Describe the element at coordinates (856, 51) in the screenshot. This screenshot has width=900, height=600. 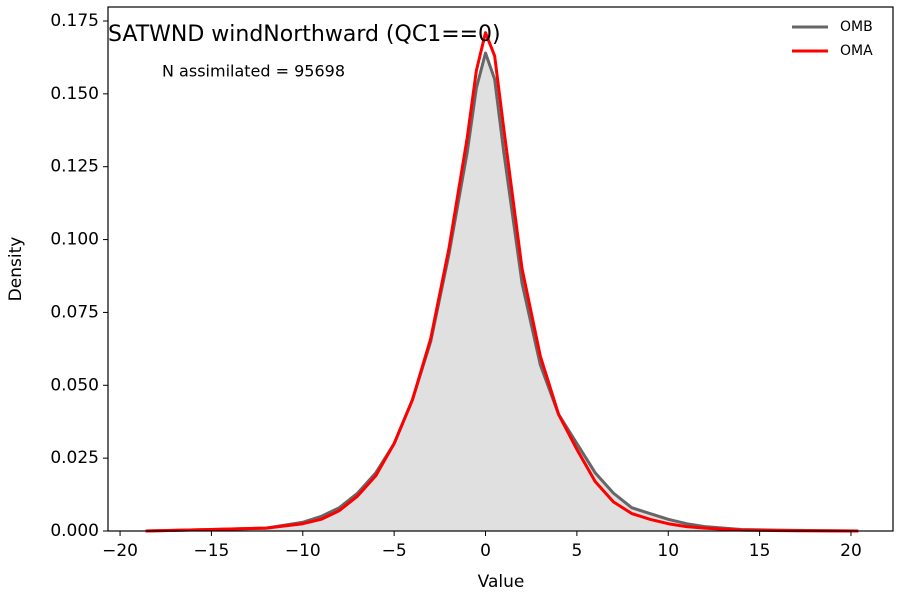
I see `legend-label: OMA` at that location.